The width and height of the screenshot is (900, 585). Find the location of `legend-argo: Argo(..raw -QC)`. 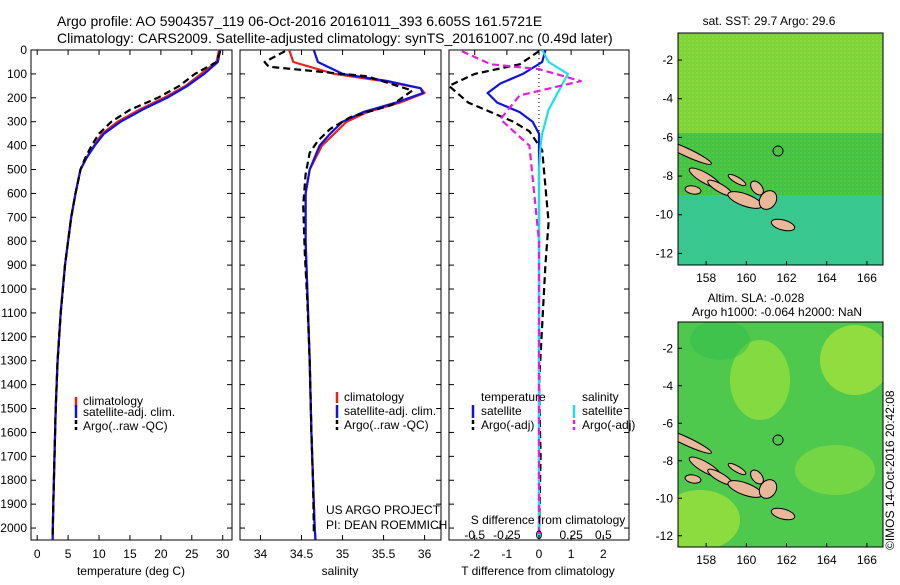

legend-argo: Argo(..raw -QC) is located at coordinates (125, 426).